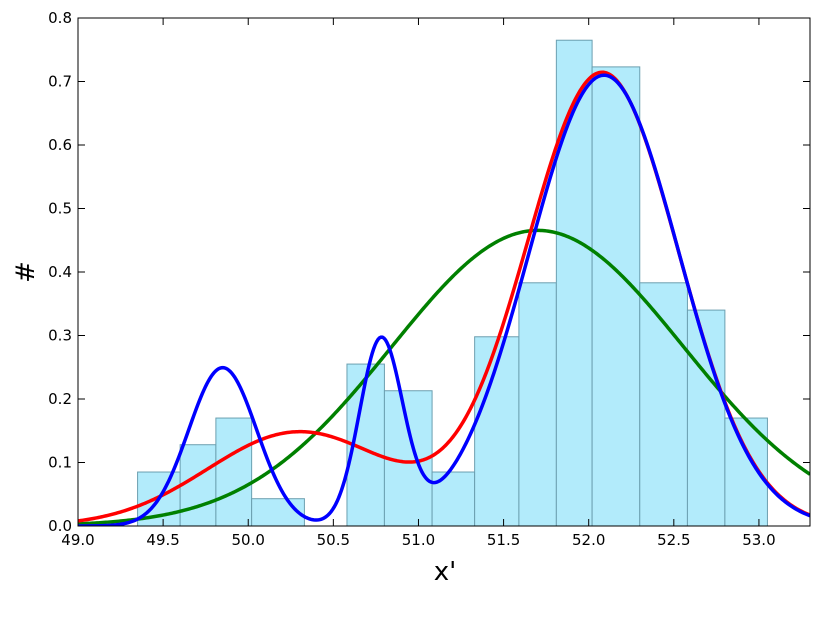 The image size is (830, 620). What do you see at coordinates (60, 209) in the screenshot?
I see `y-tick-label-5: 0.5` at bounding box center [60, 209].